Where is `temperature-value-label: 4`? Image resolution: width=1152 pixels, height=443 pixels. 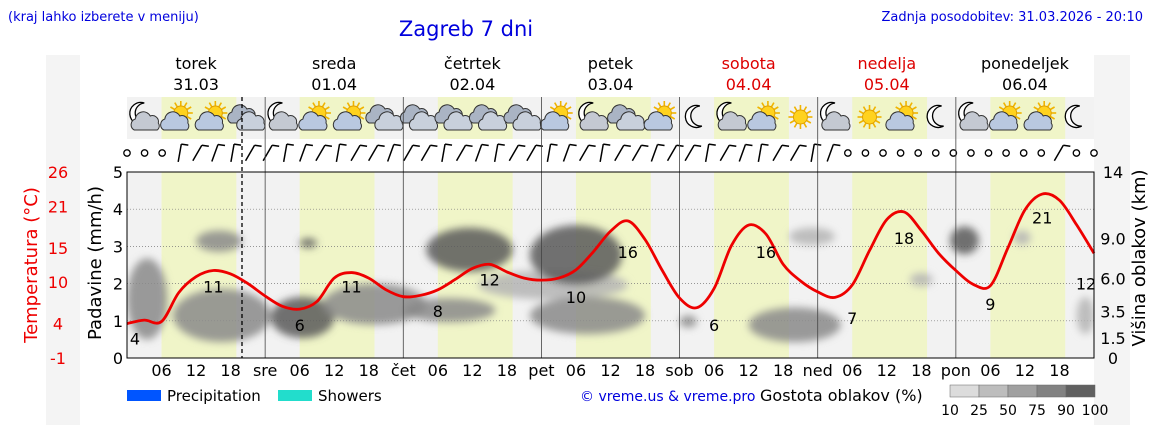
temperature-value-label: 4 is located at coordinates (135, 339).